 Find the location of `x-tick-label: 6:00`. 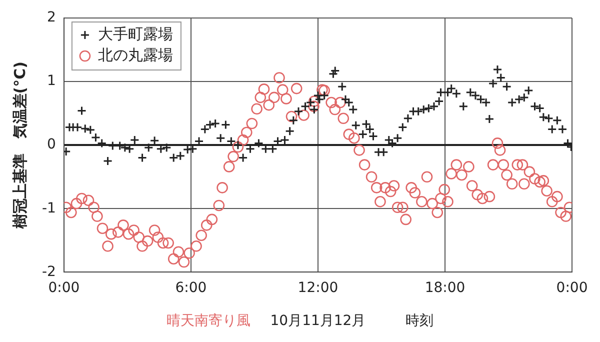

x-tick-label: 6:00 is located at coordinates (191, 288).